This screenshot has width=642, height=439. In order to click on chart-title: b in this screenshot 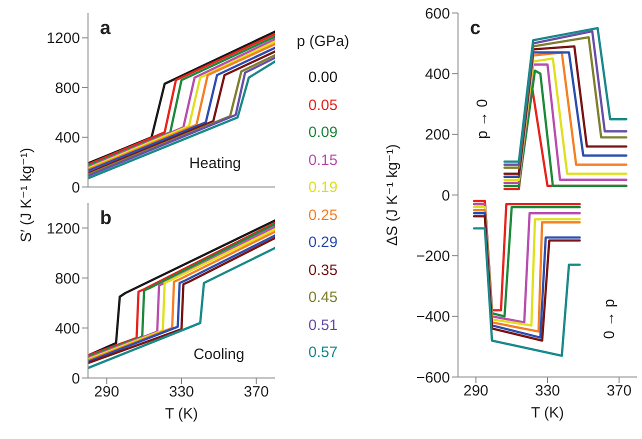, I will do `click(106, 218)`.